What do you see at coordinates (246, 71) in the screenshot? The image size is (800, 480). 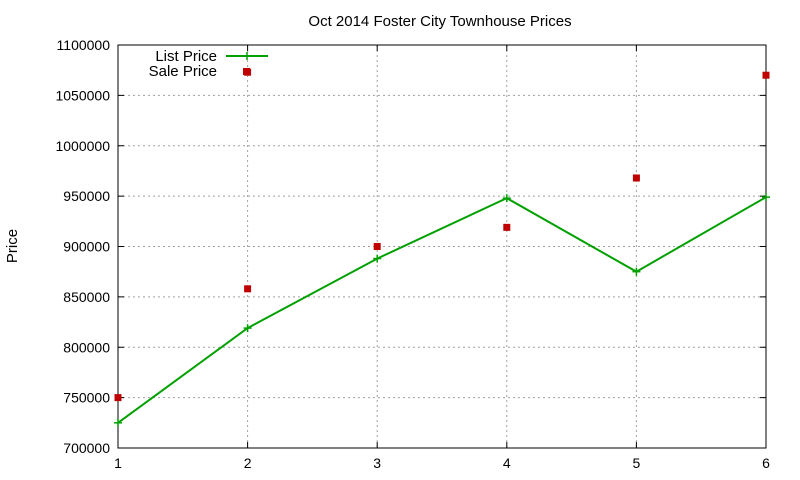 I see `legend-marker-sale-price` at bounding box center [246, 71].